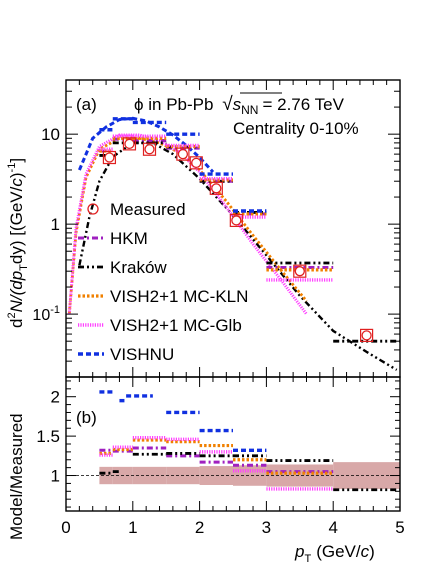 This screenshot has width=439, height=568. I want to click on panel-b-label: (b), so click(86, 417).